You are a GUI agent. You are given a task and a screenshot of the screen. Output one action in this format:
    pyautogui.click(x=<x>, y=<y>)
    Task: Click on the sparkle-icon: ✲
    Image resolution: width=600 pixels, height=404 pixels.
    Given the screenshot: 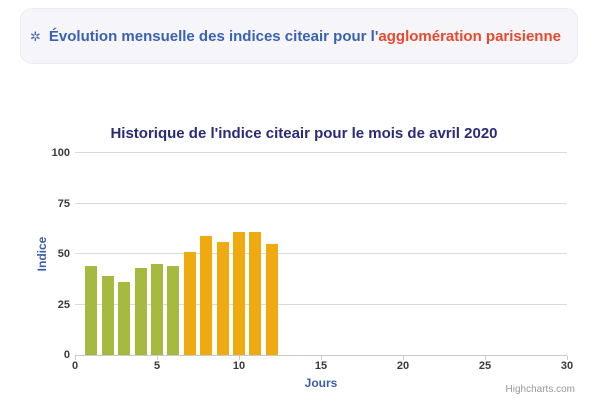 What is the action you would take?
    pyautogui.click(x=35, y=36)
    